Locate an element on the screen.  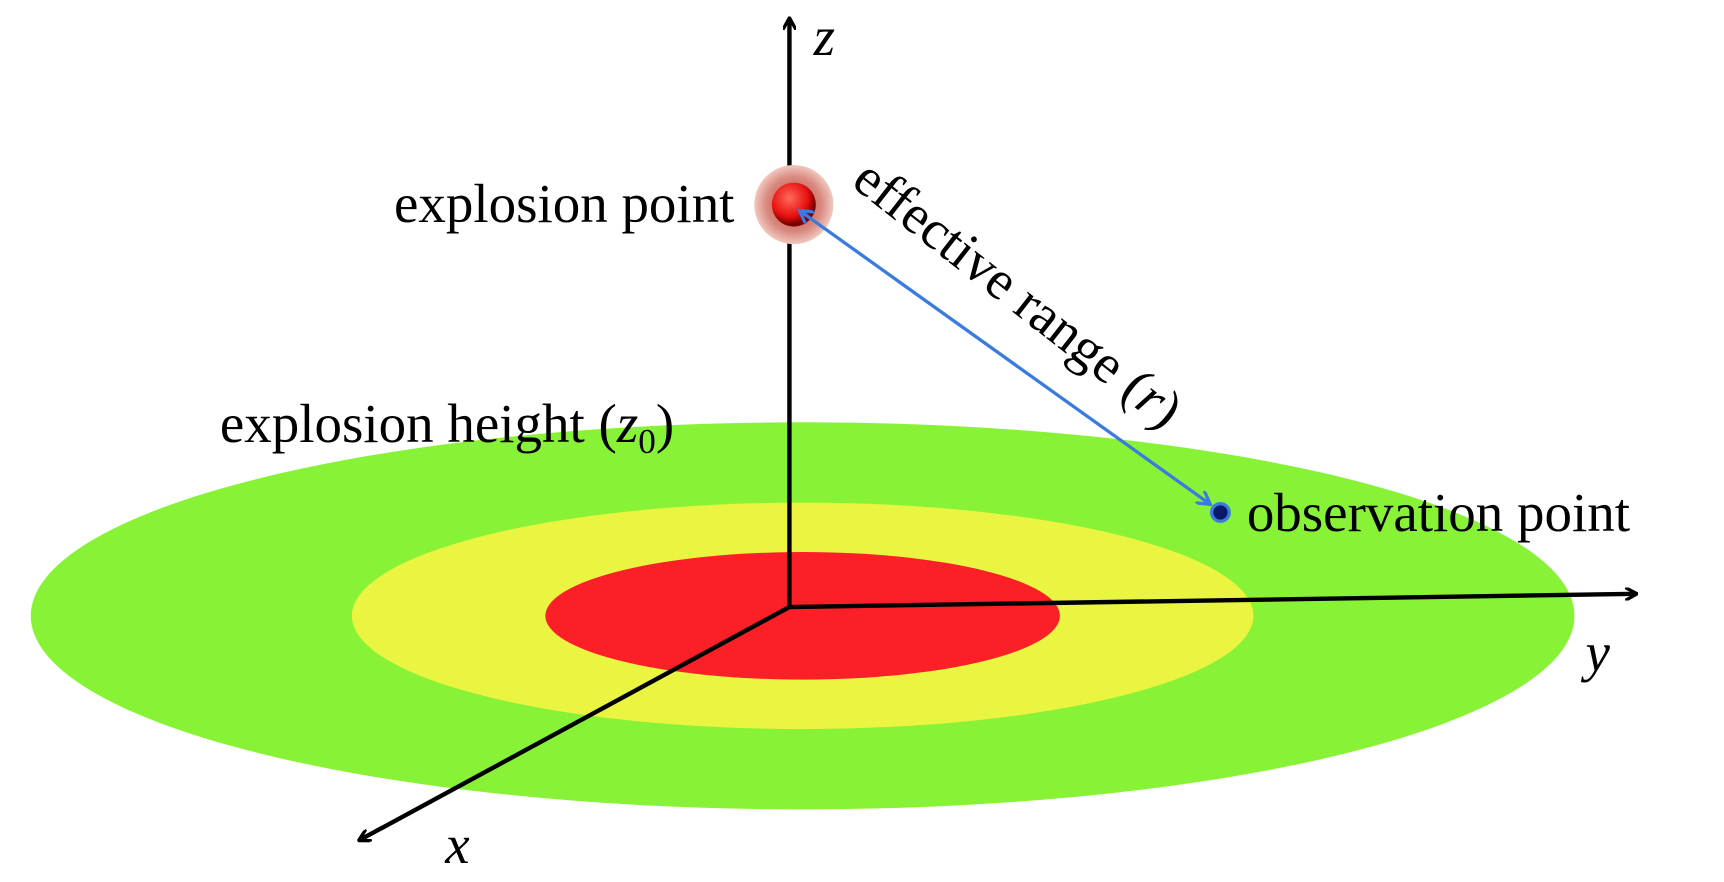
y-label: y is located at coordinates (1595, 652).